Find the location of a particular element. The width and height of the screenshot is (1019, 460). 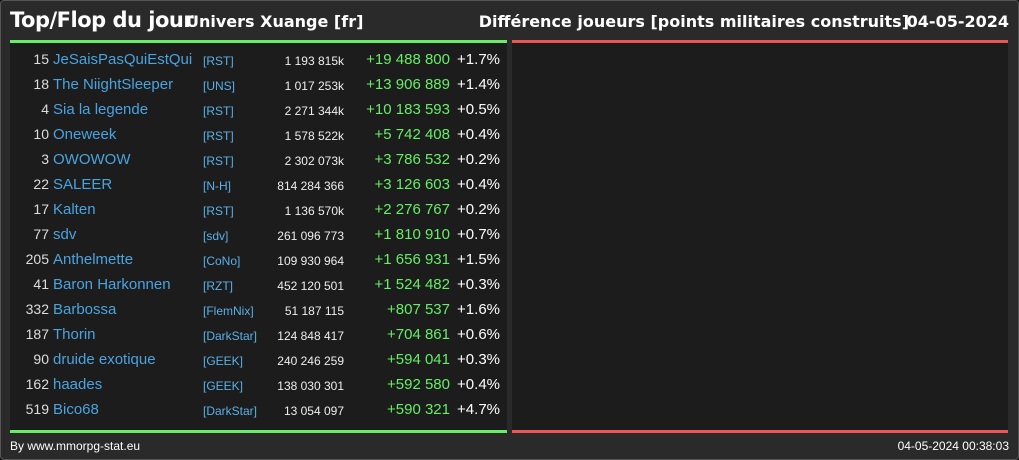

player-points: 452 120 501 is located at coordinates (310, 286).